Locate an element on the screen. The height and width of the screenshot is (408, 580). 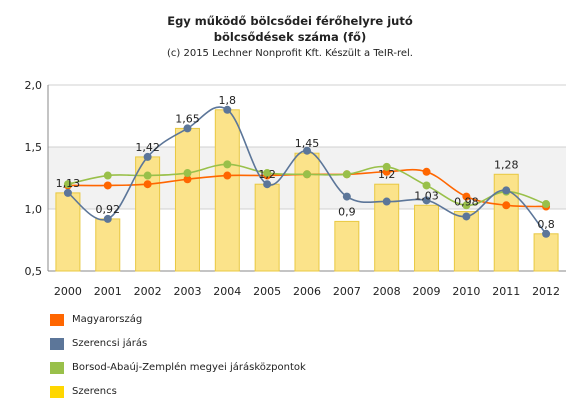
plot-band is located at coordinates (307, 116).